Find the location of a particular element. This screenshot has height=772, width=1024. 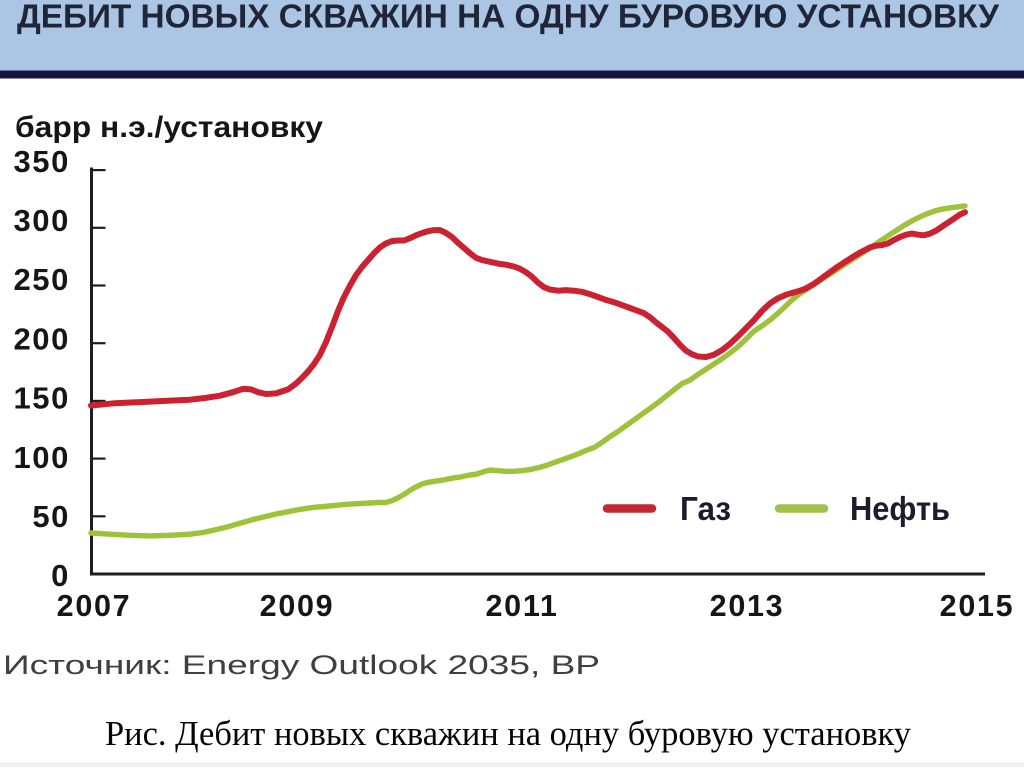

svg-text: 300 is located at coordinates (41, 220).